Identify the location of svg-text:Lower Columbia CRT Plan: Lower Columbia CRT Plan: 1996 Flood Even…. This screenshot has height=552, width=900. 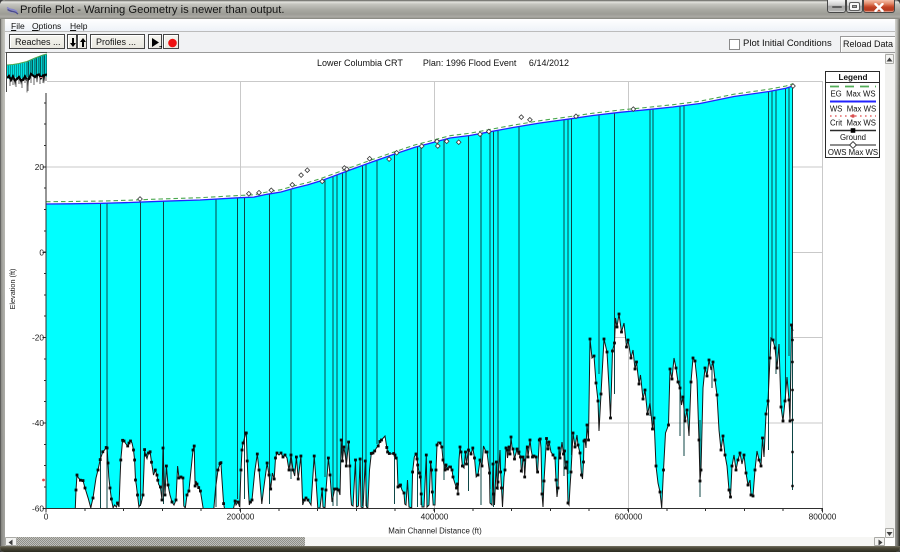
(443, 63).